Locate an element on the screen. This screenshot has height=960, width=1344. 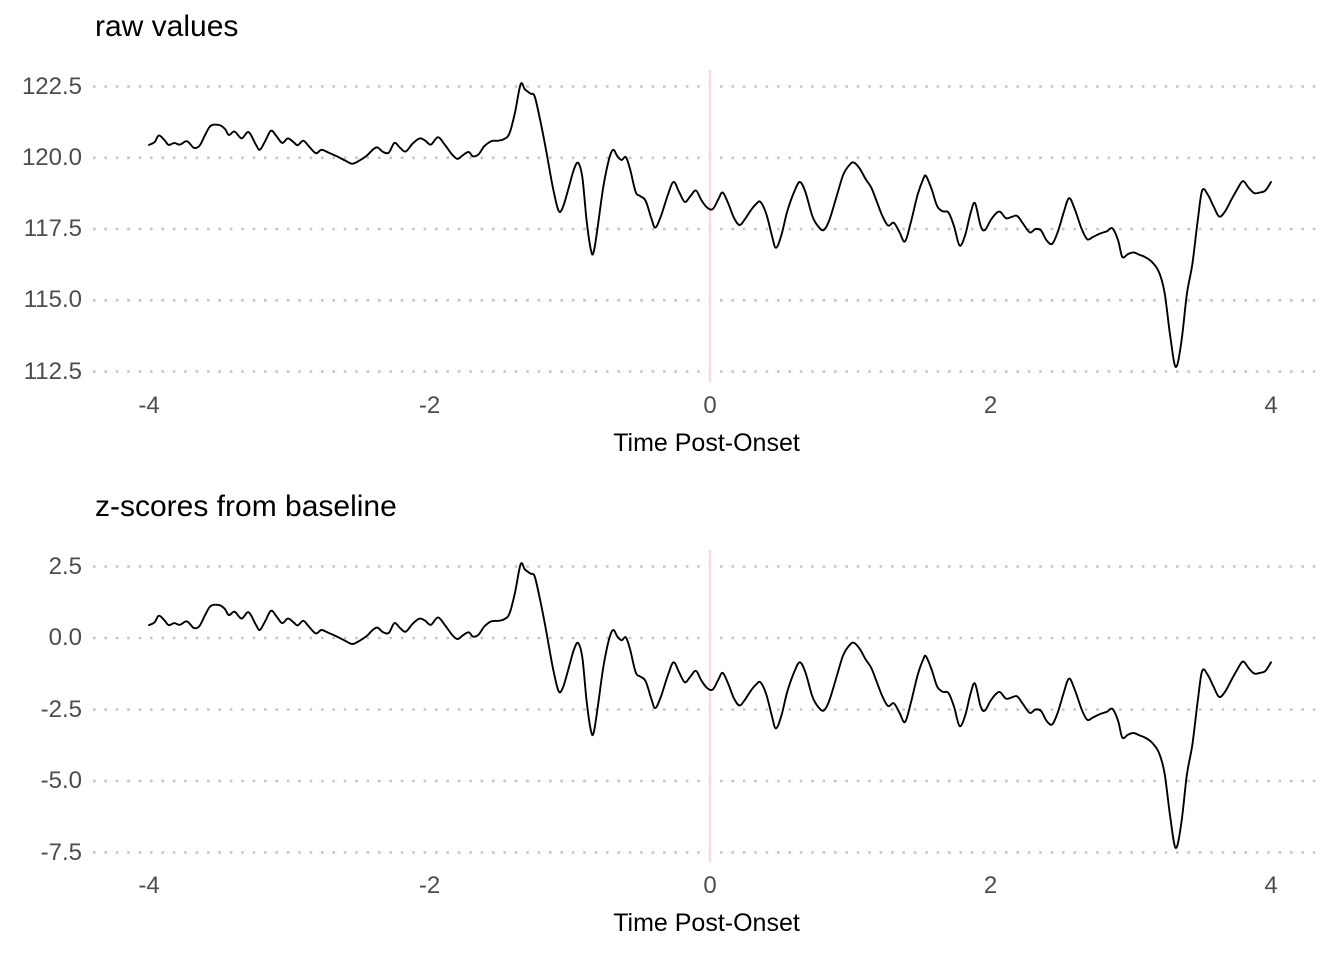
y-tick-label: -7.5 is located at coordinates (61, 852).